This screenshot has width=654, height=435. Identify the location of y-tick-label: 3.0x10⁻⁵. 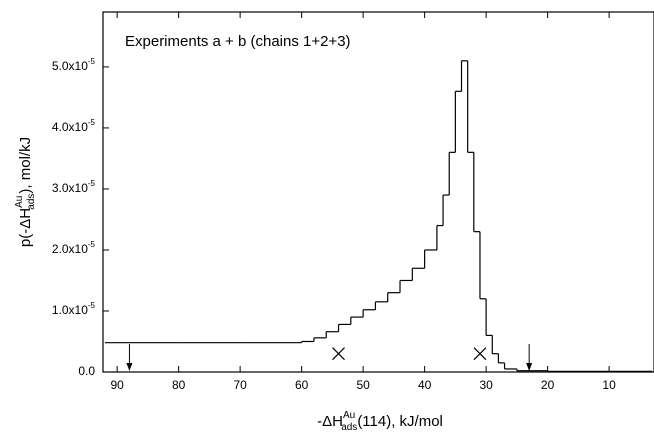
(74, 187).